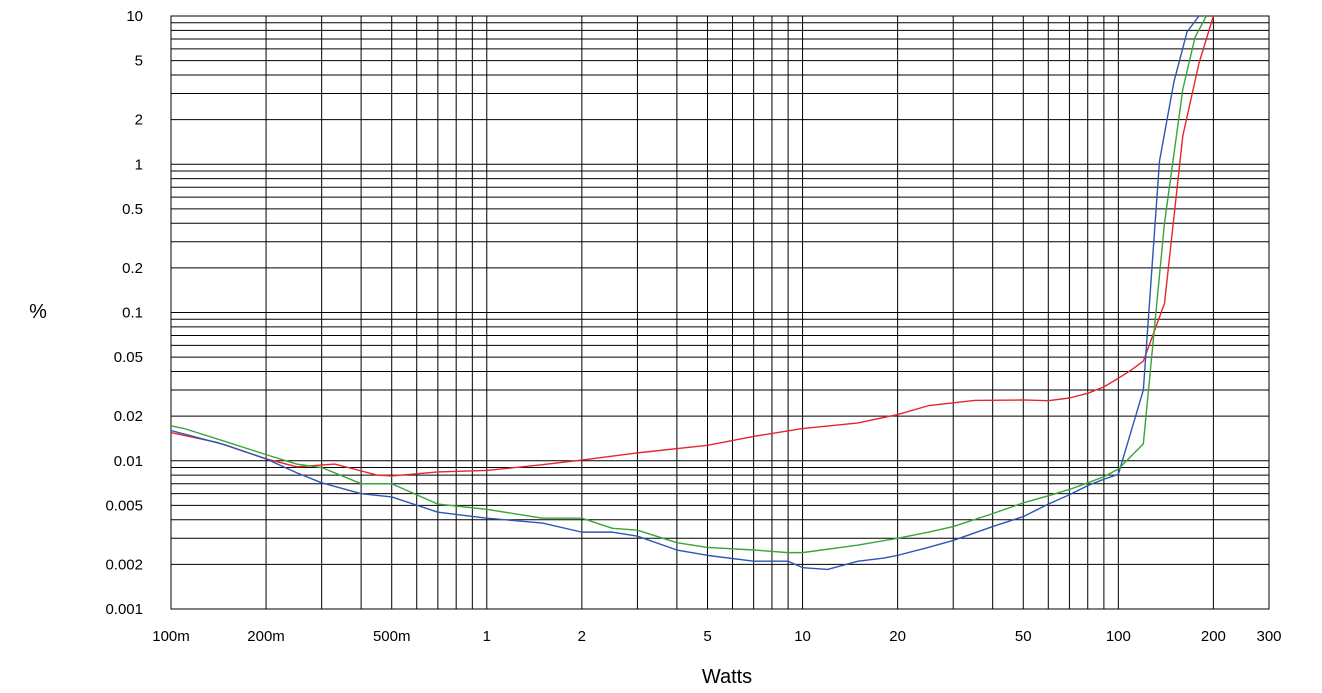  Describe the element at coordinates (171, 636) in the screenshot. I see `x-tick-label: 100m` at that location.